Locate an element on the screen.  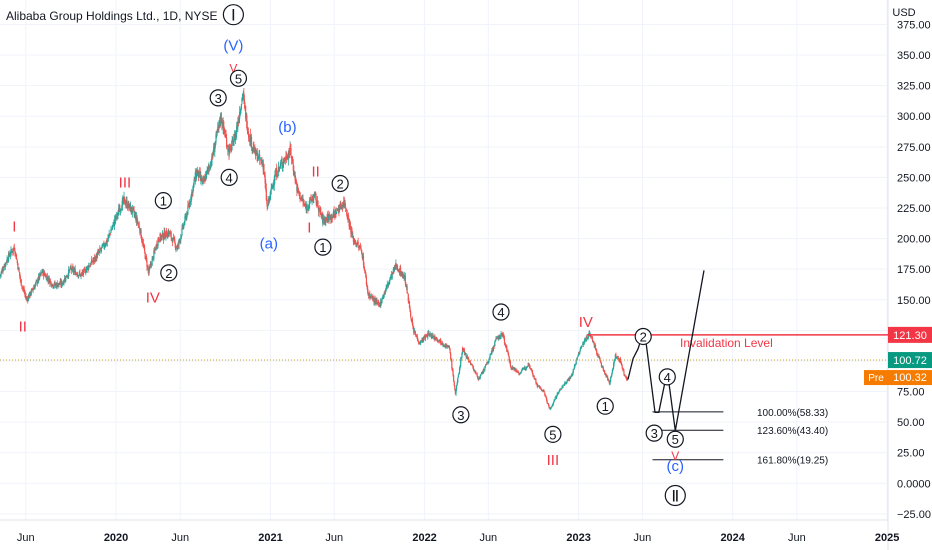
wave-label-text: IV is located at coordinates (586, 322).